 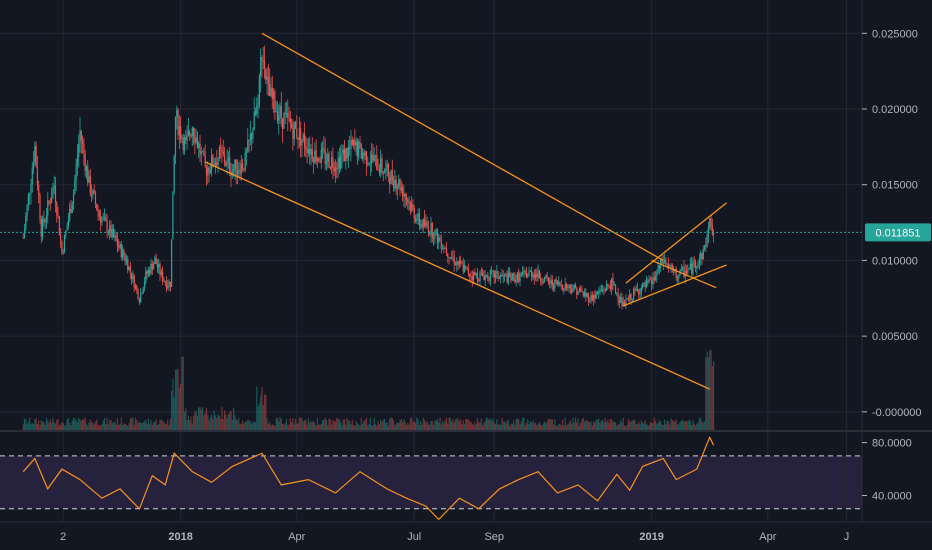 I want to click on time-axis: 2 2018 Apr Jul Sep 2019 Apr J, so click(x=454, y=537).